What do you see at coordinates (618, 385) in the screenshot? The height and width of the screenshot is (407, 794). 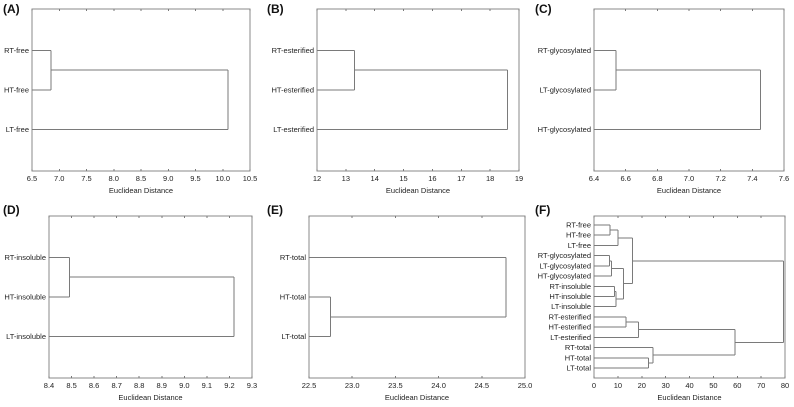 I see `x-tick-label: 10` at bounding box center [618, 385].